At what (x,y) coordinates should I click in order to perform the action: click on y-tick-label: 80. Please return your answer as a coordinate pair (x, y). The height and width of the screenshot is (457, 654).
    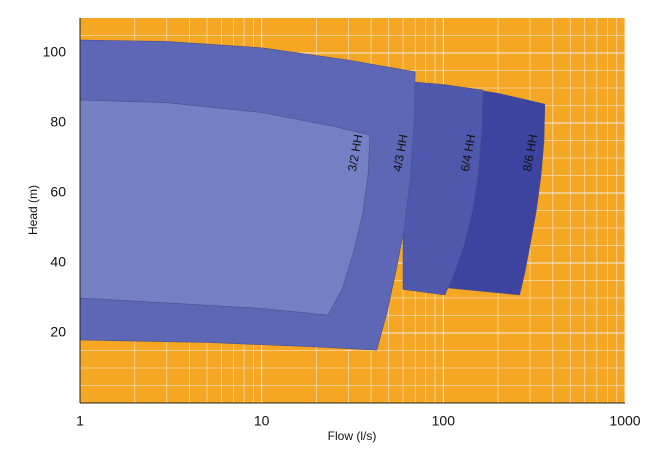
    Looking at the image, I should click on (58, 122).